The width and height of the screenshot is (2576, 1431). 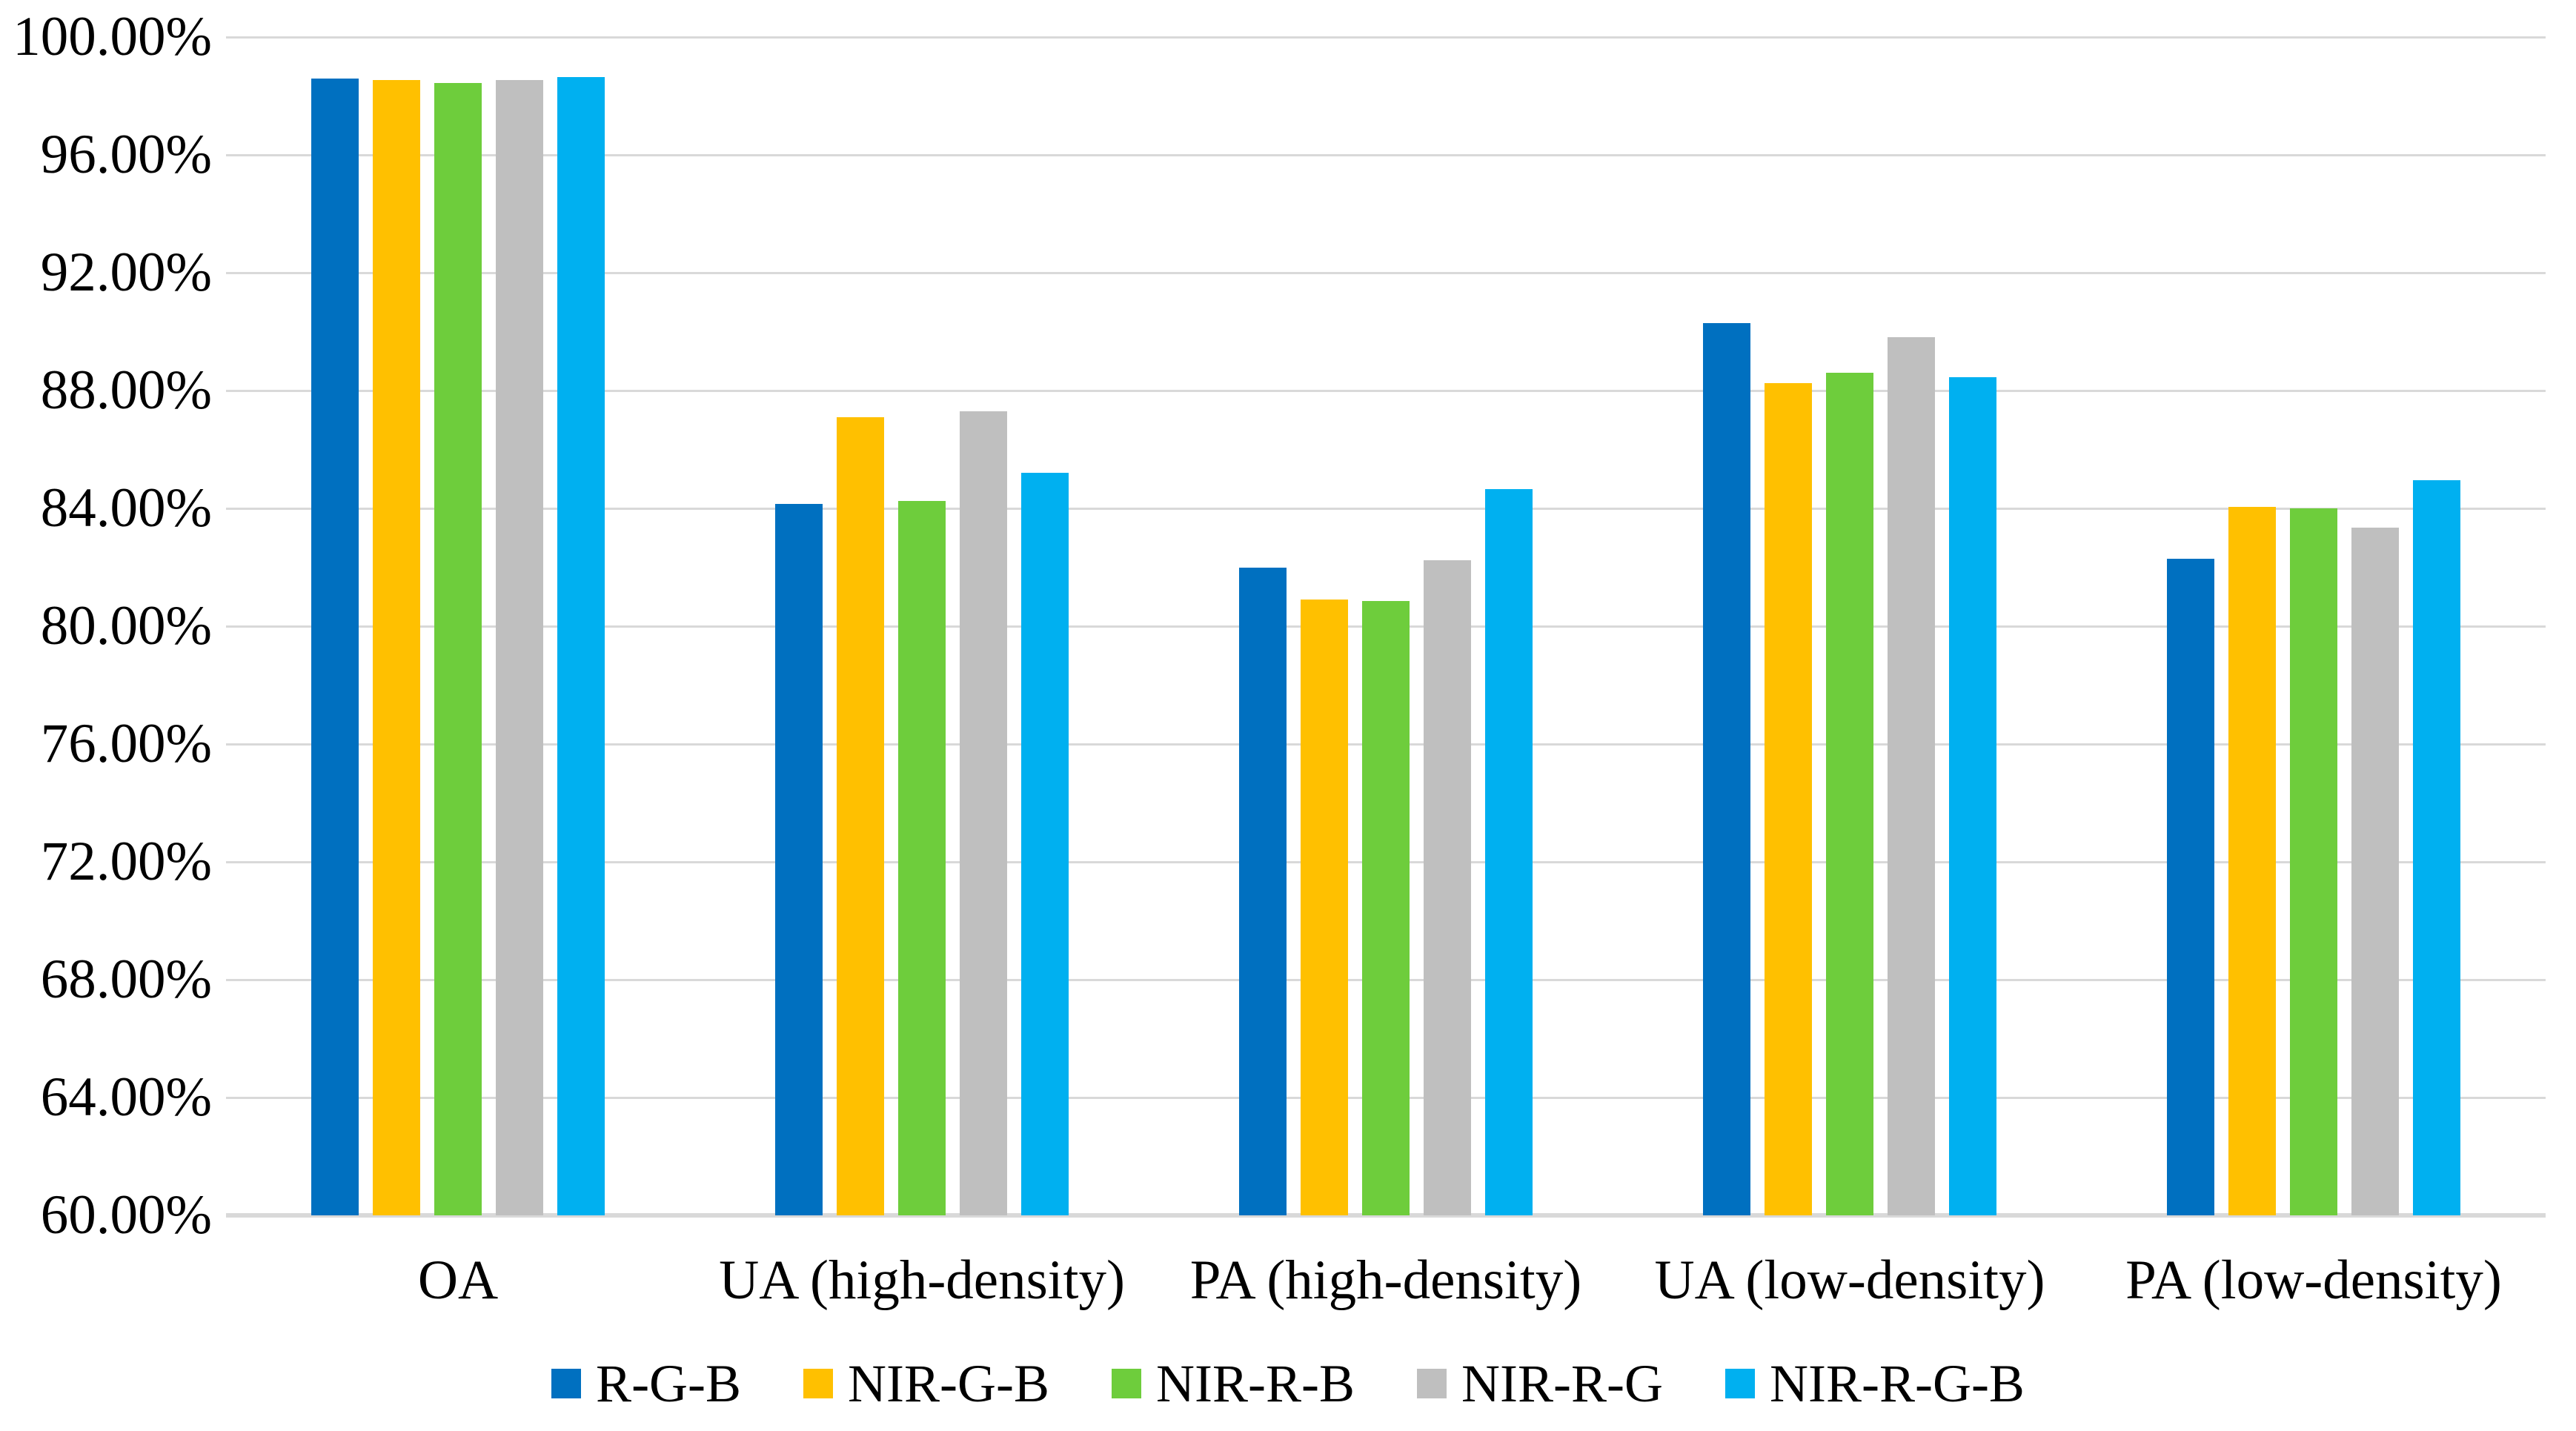 I want to click on x-category-label: PA (high-density), so click(x=1385, y=1280).